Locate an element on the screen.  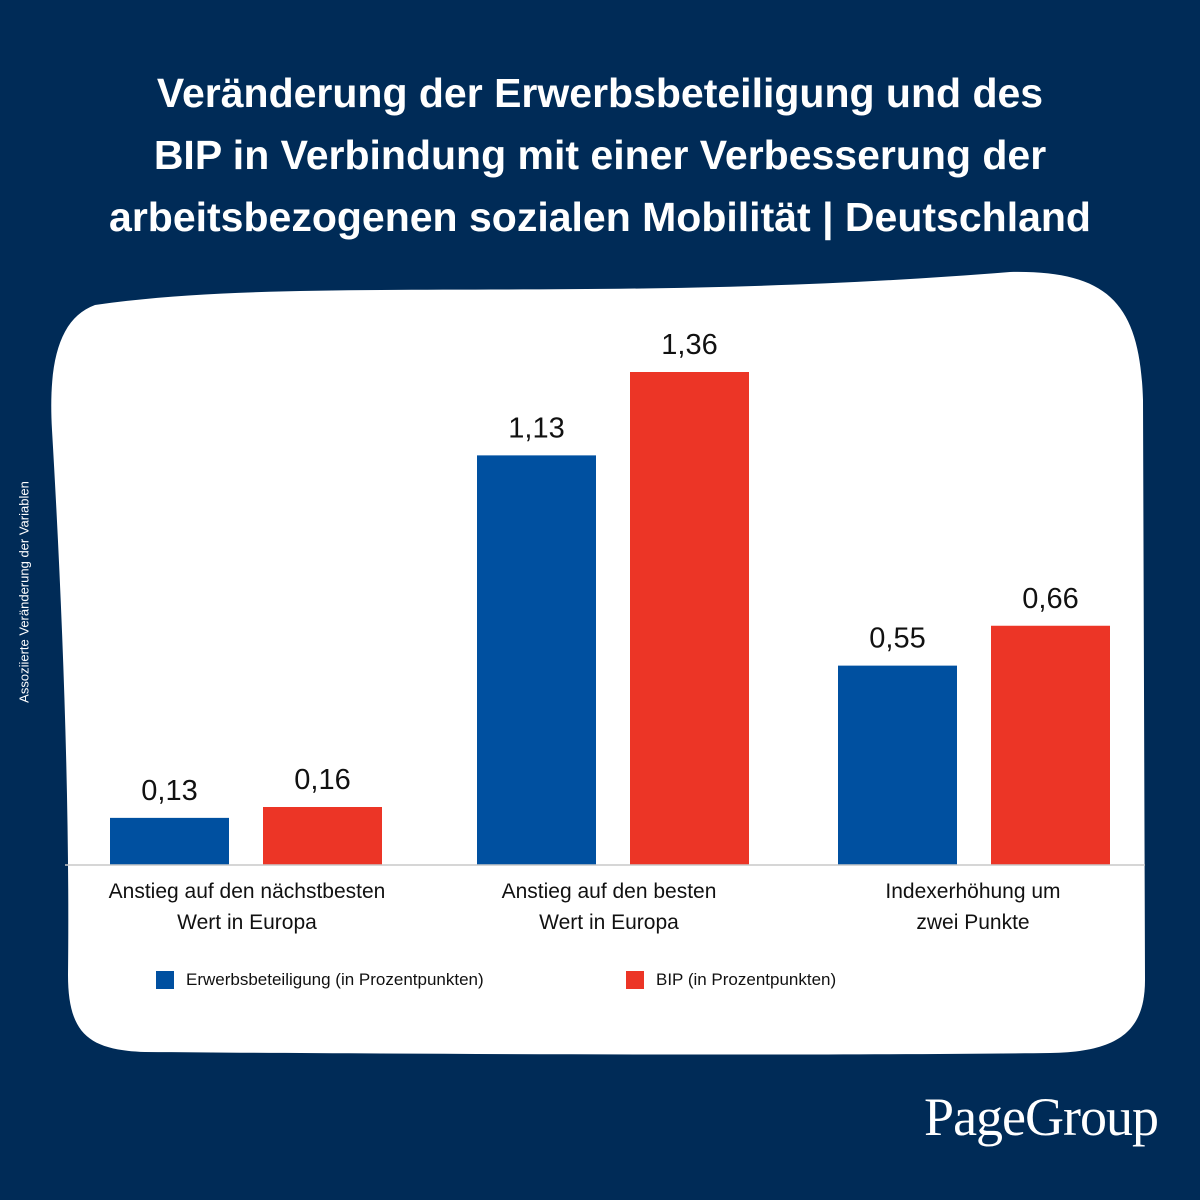
category-label-line: zwei Punkte is located at coordinates (973, 922).